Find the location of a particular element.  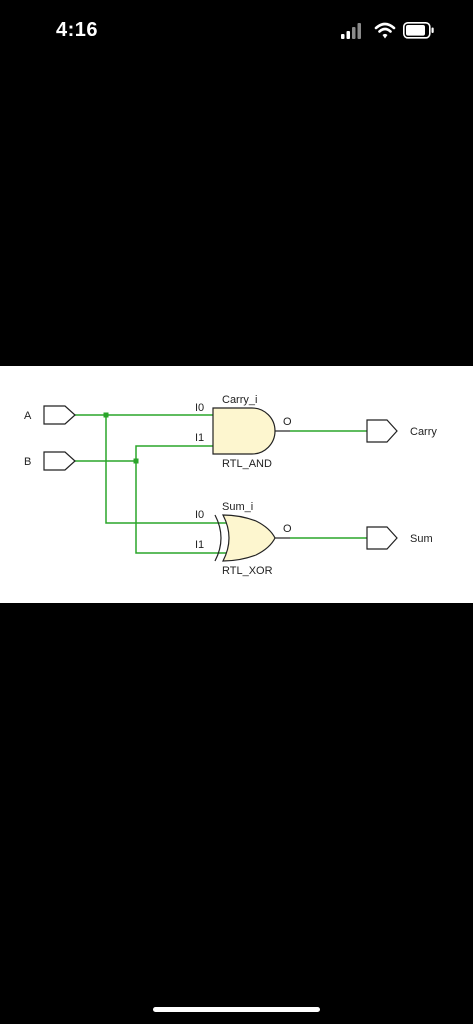

and-gate-type-label: RTL_AND is located at coordinates (247, 464).